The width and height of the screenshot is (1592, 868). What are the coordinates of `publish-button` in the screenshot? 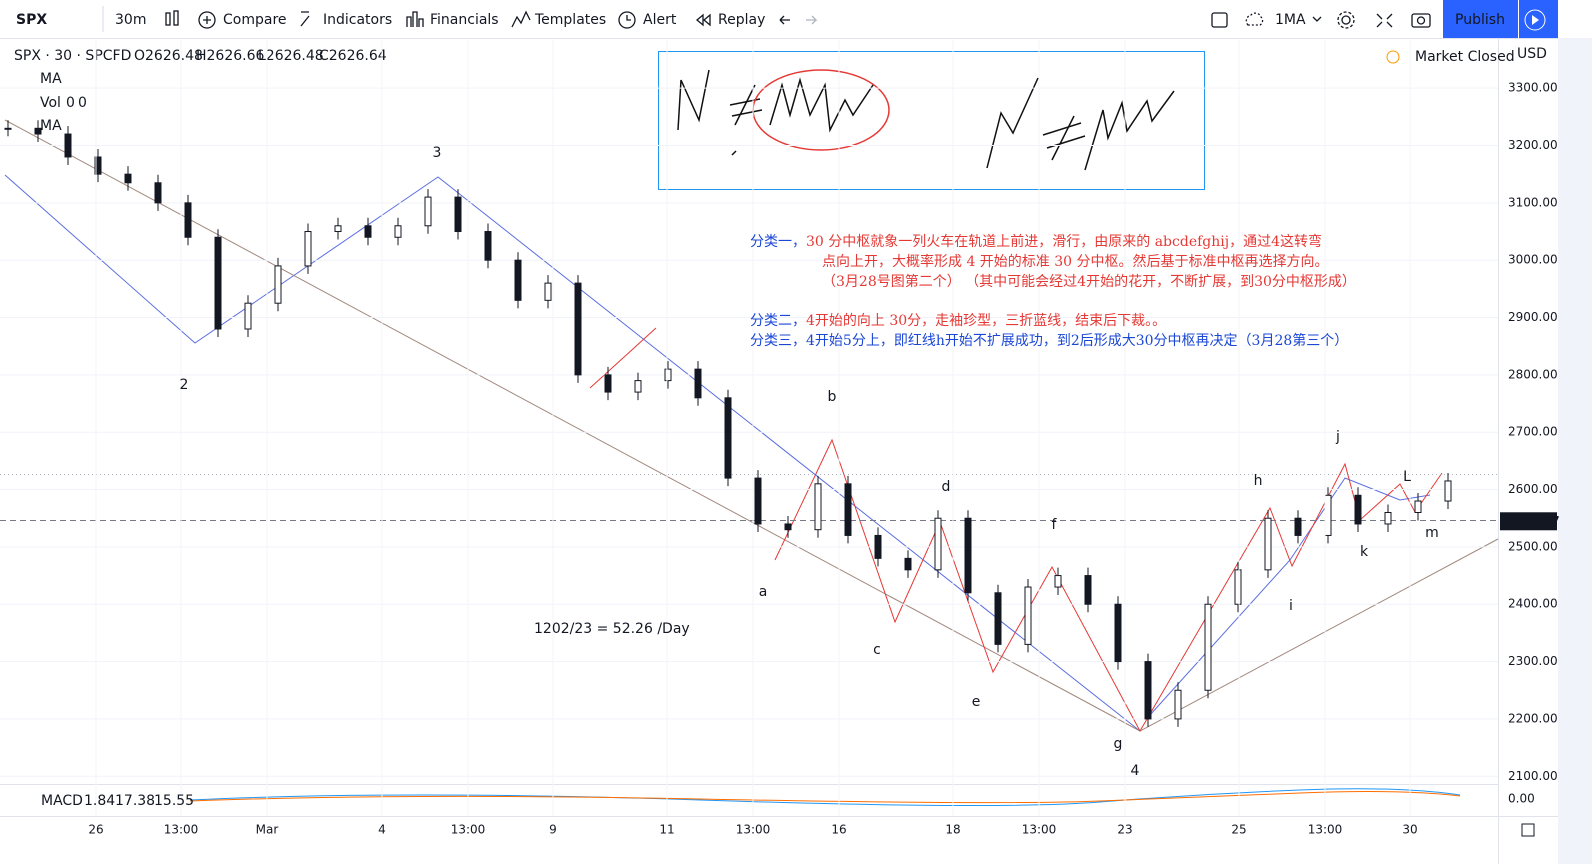 It's located at (1480, 19).